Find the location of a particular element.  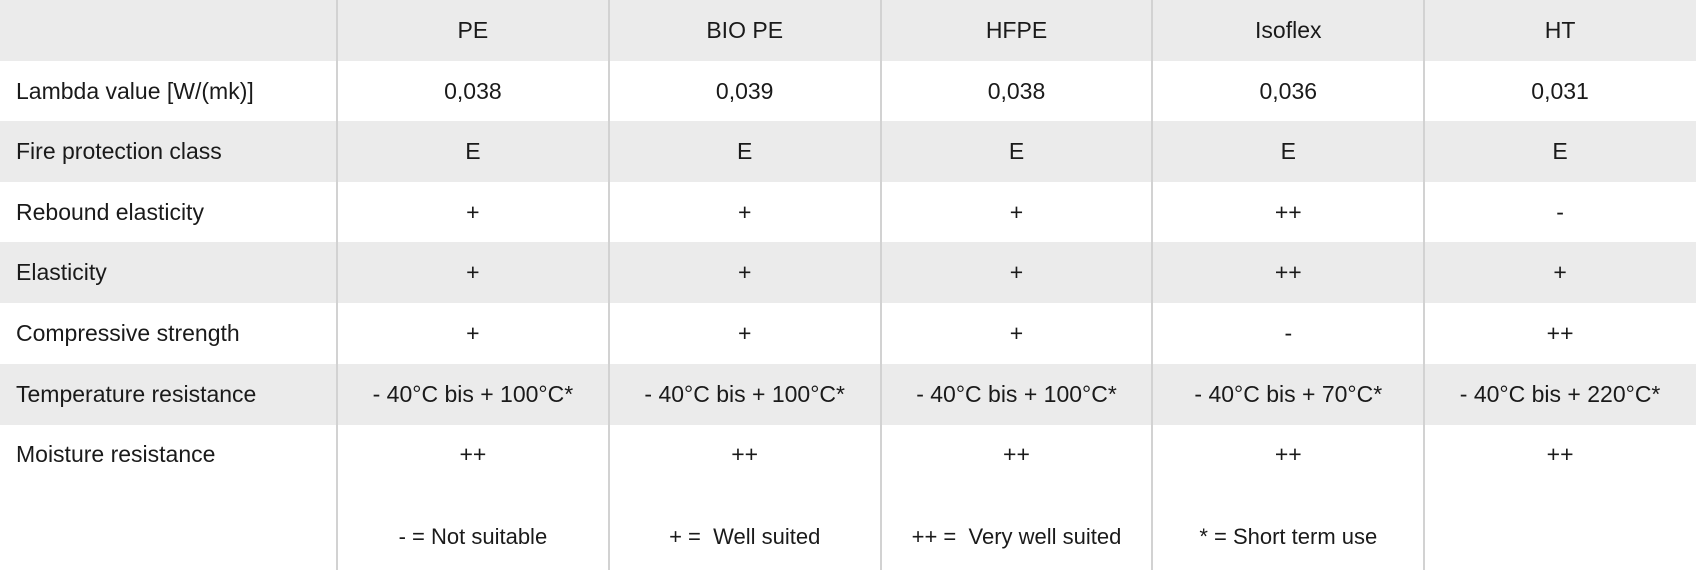

legend-item: - = Not suitable is located at coordinates (473, 537).